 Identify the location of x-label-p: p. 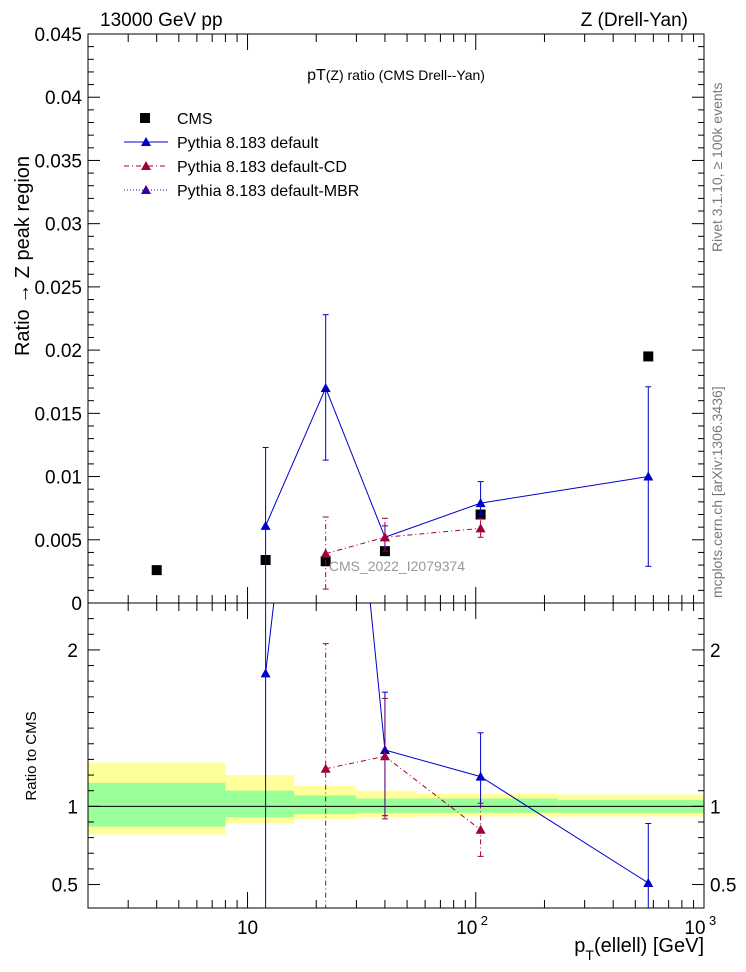
(579, 946).